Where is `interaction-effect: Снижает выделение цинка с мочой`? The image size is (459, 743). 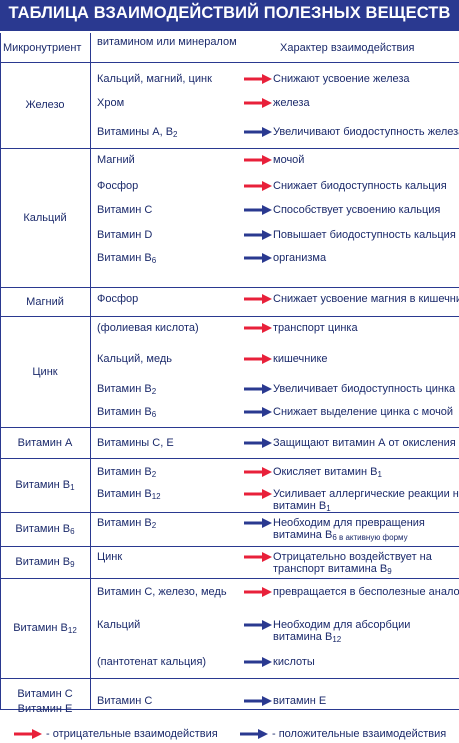
interaction-effect: Снижает выделение цинка с мочой is located at coordinates (363, 412).